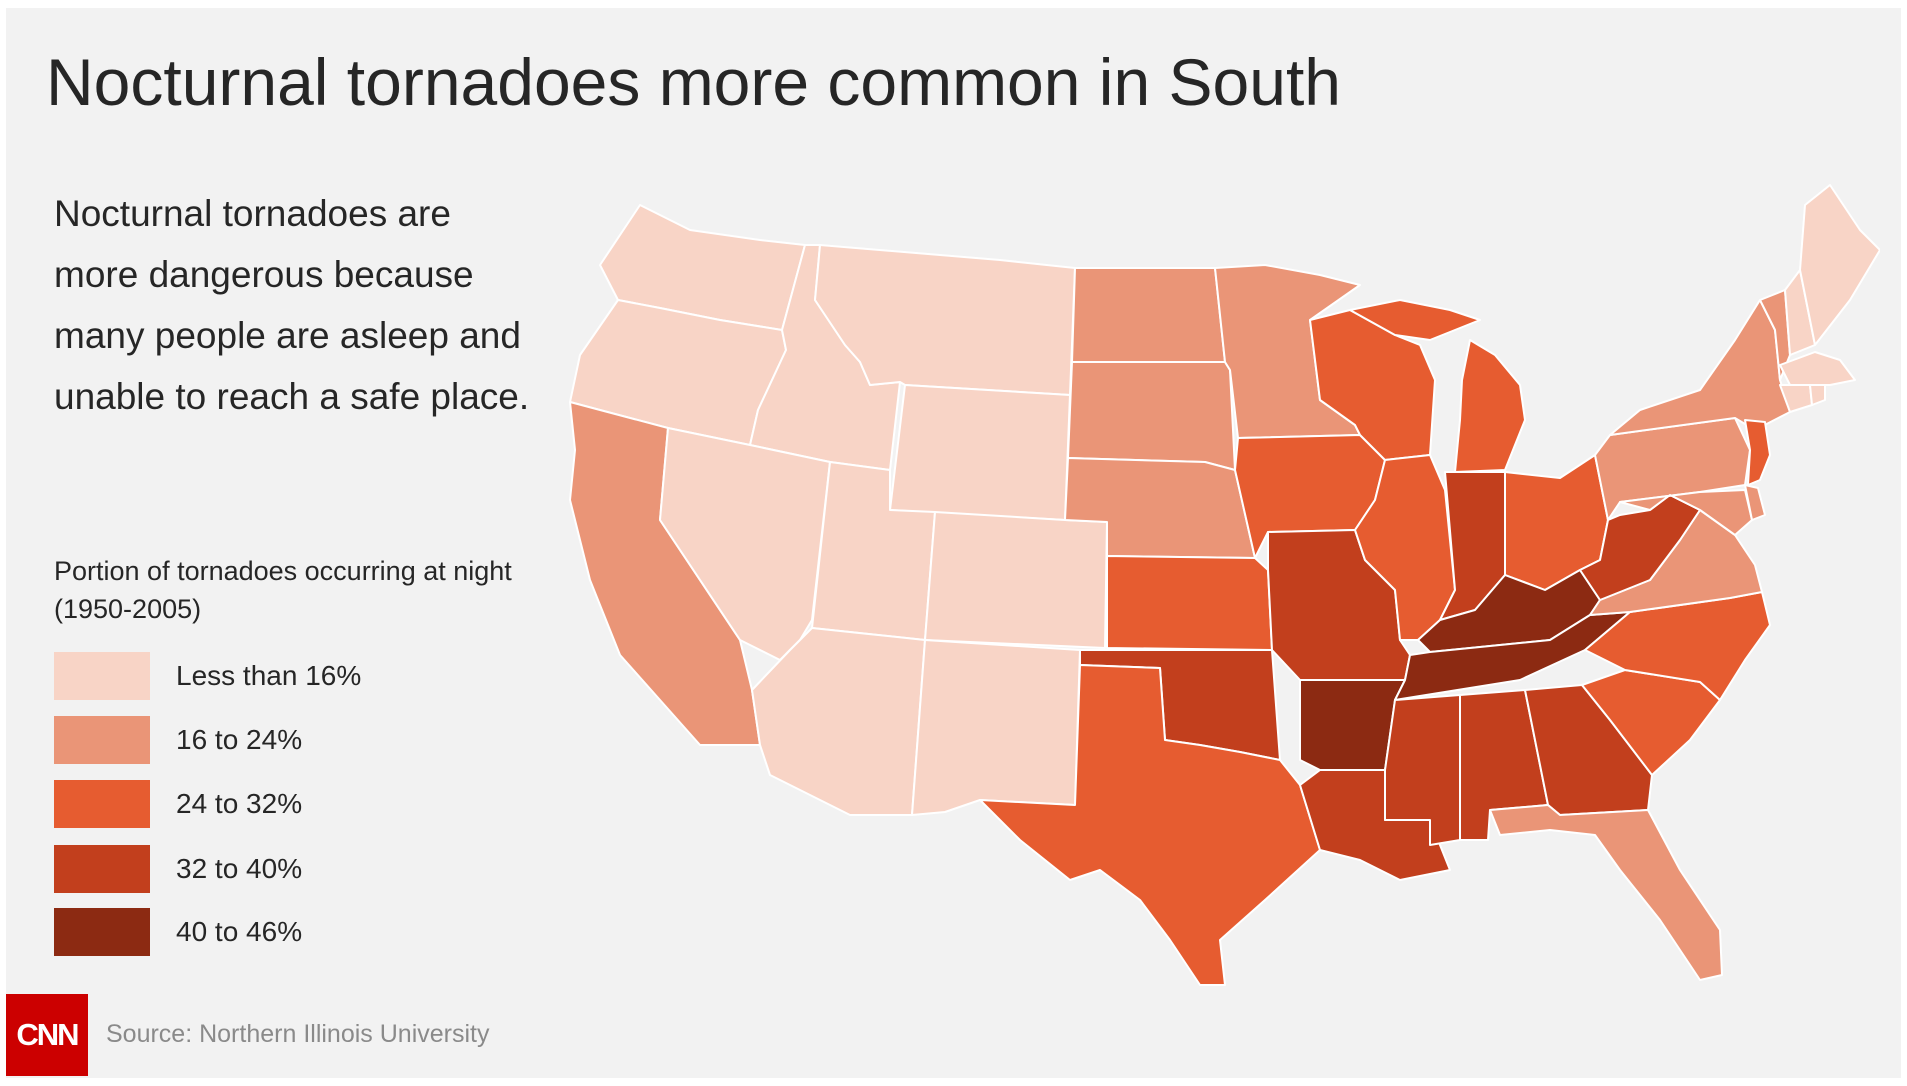  What do you see at coordinates (1189, 603) in the screenshot?
I see `state-kansas` at bounding box center [1189, 603].